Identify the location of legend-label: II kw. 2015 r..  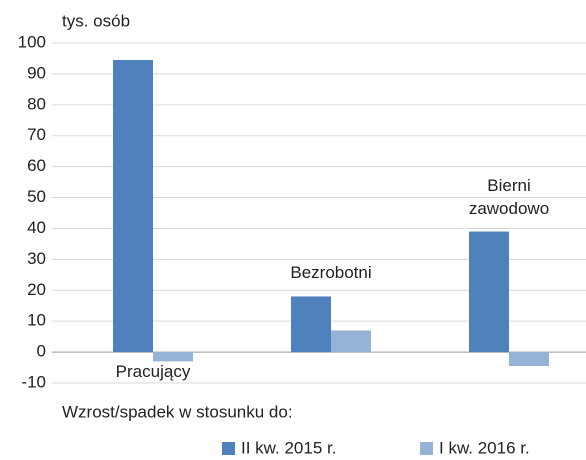
(288, 447).